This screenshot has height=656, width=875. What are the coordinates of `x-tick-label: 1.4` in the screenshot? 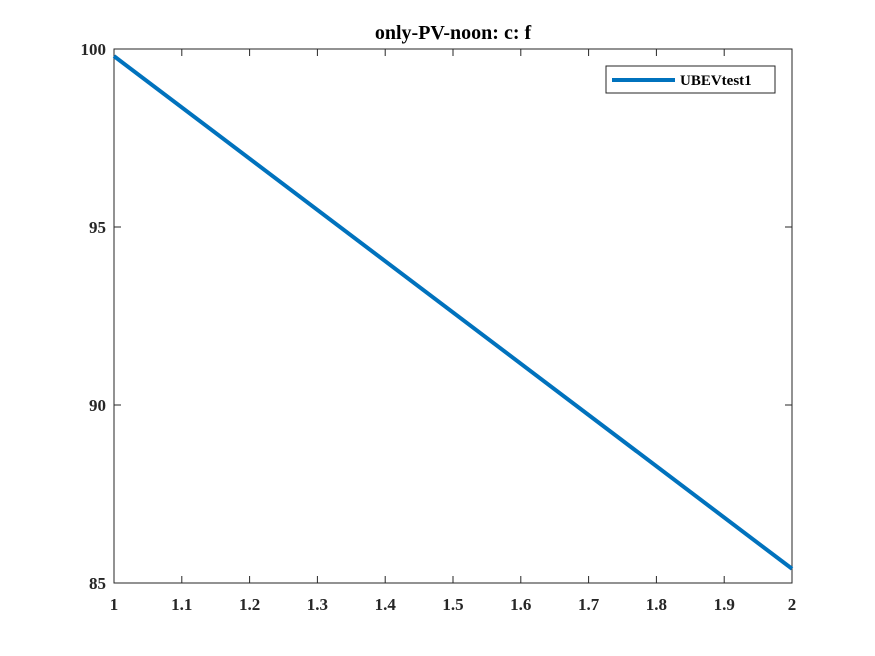 It's located at (386, 604).